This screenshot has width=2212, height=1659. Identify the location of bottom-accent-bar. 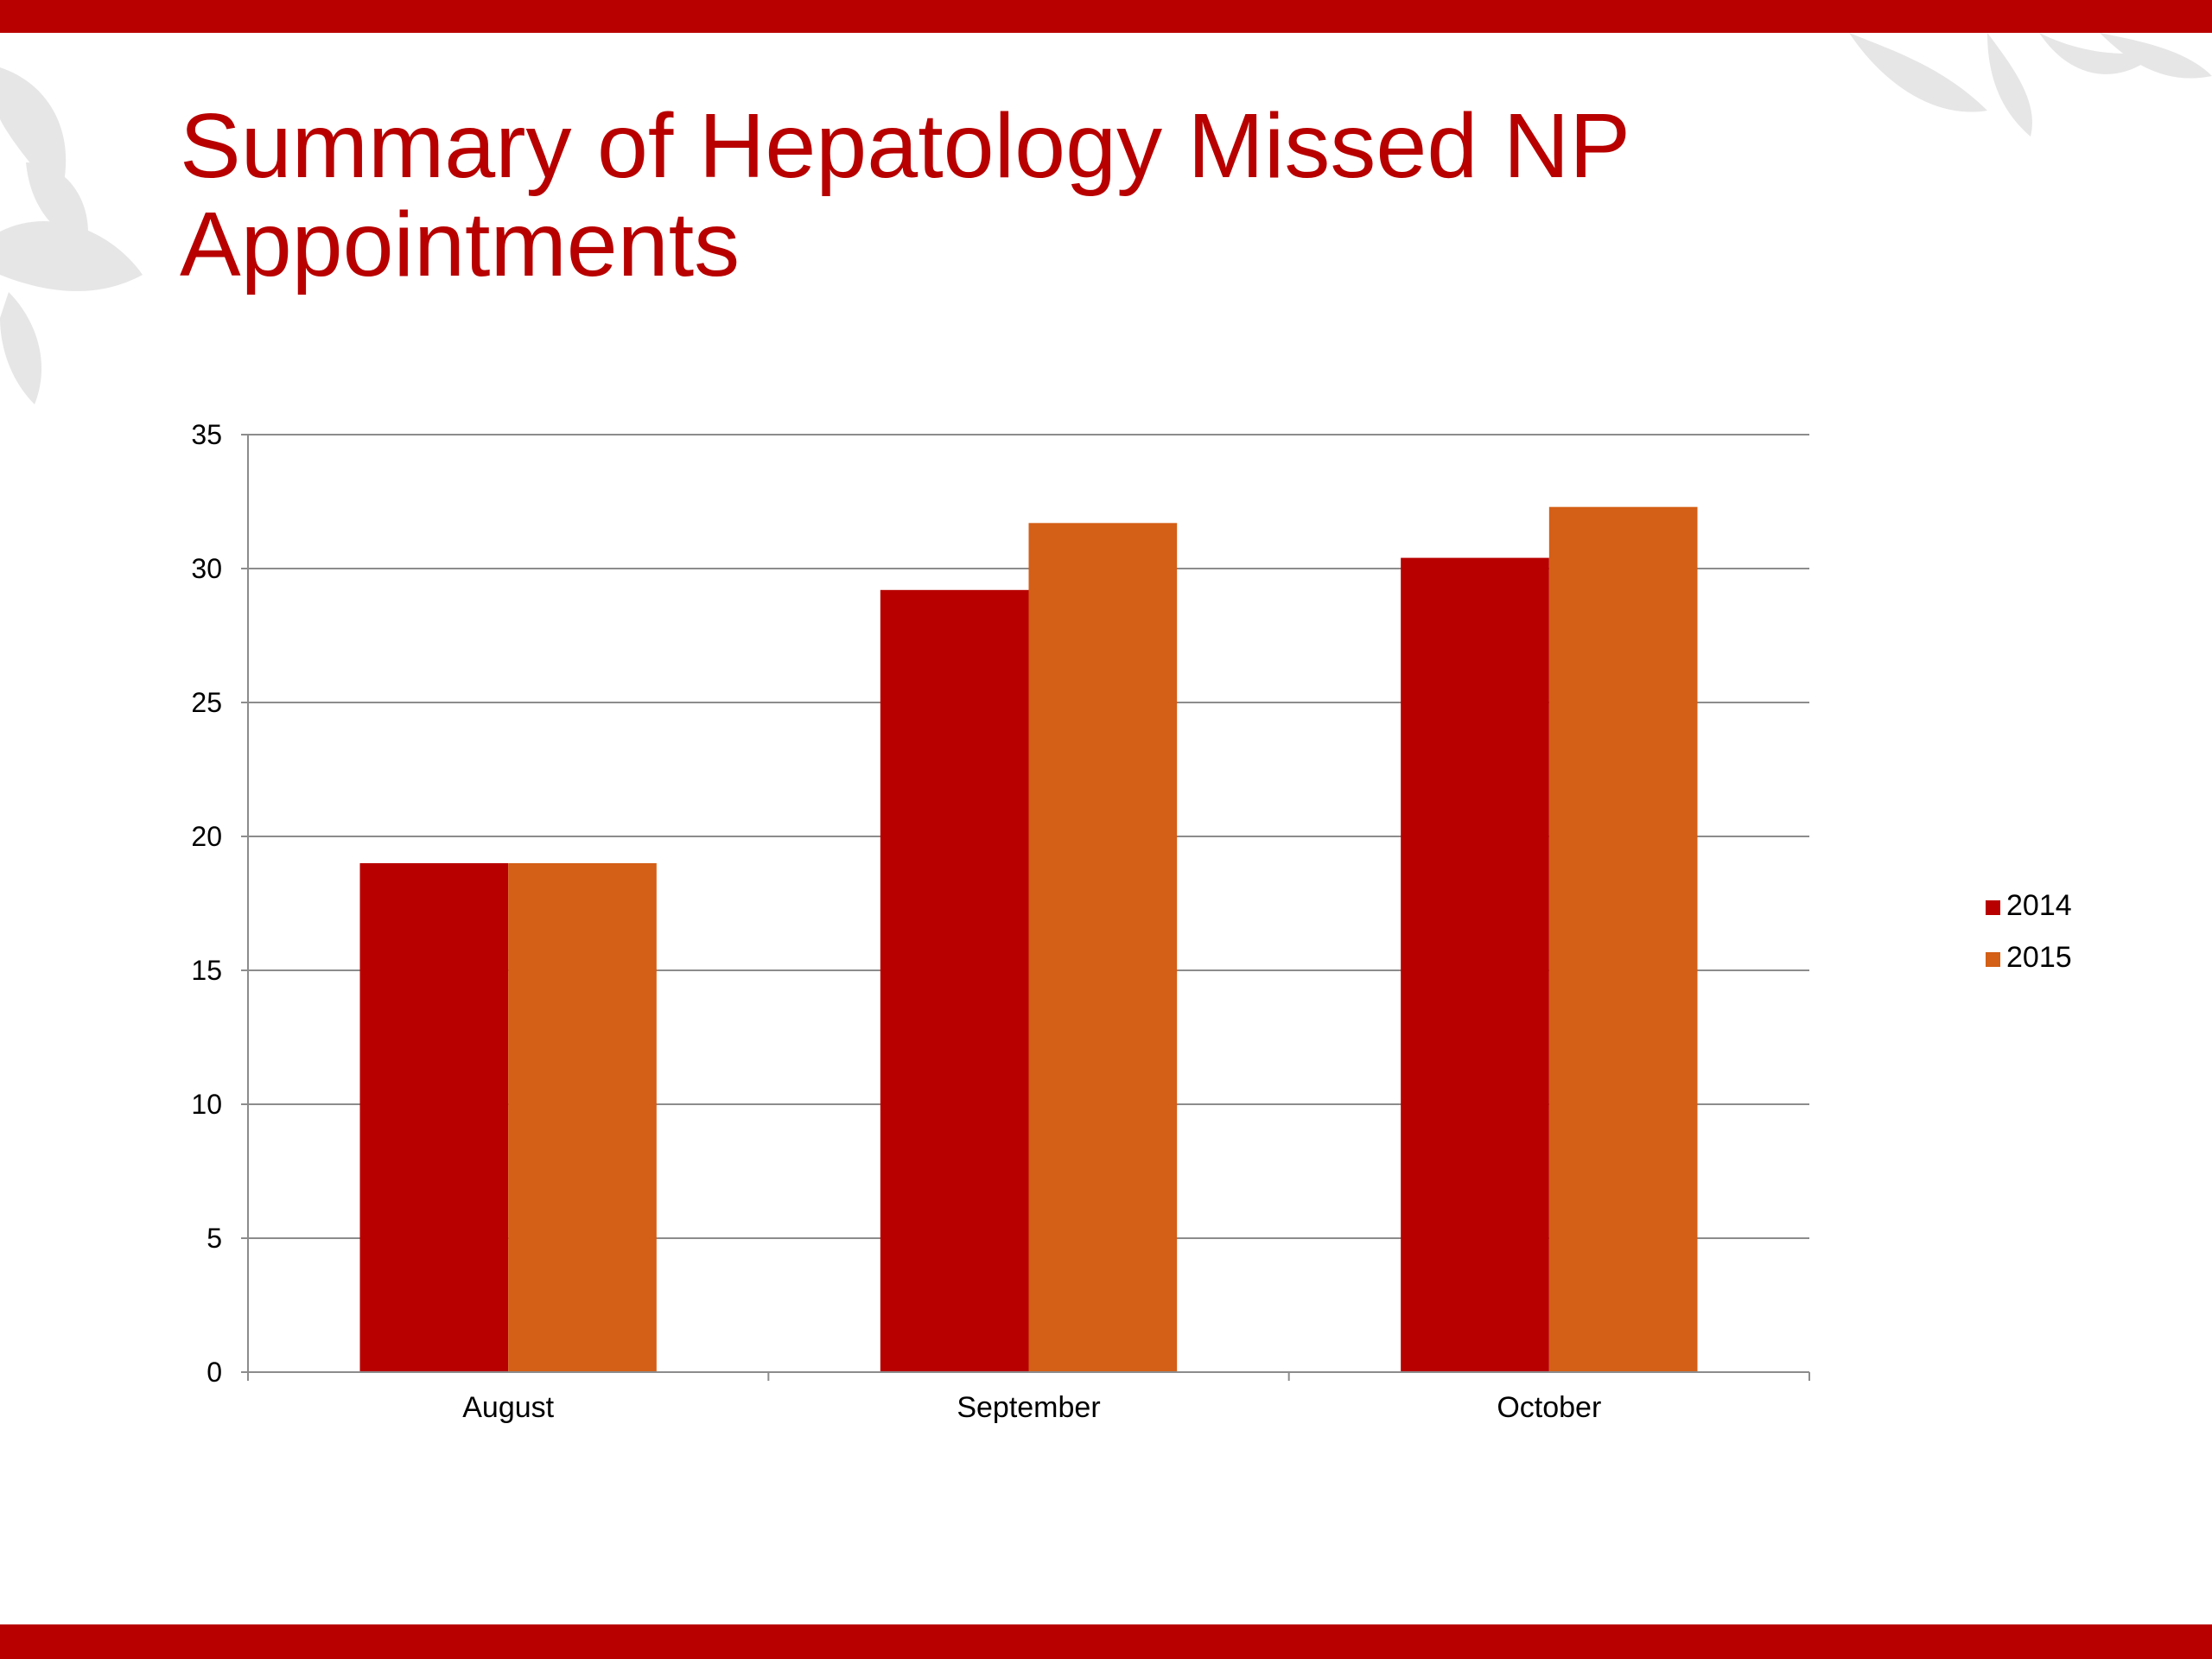
(1106, 1641).